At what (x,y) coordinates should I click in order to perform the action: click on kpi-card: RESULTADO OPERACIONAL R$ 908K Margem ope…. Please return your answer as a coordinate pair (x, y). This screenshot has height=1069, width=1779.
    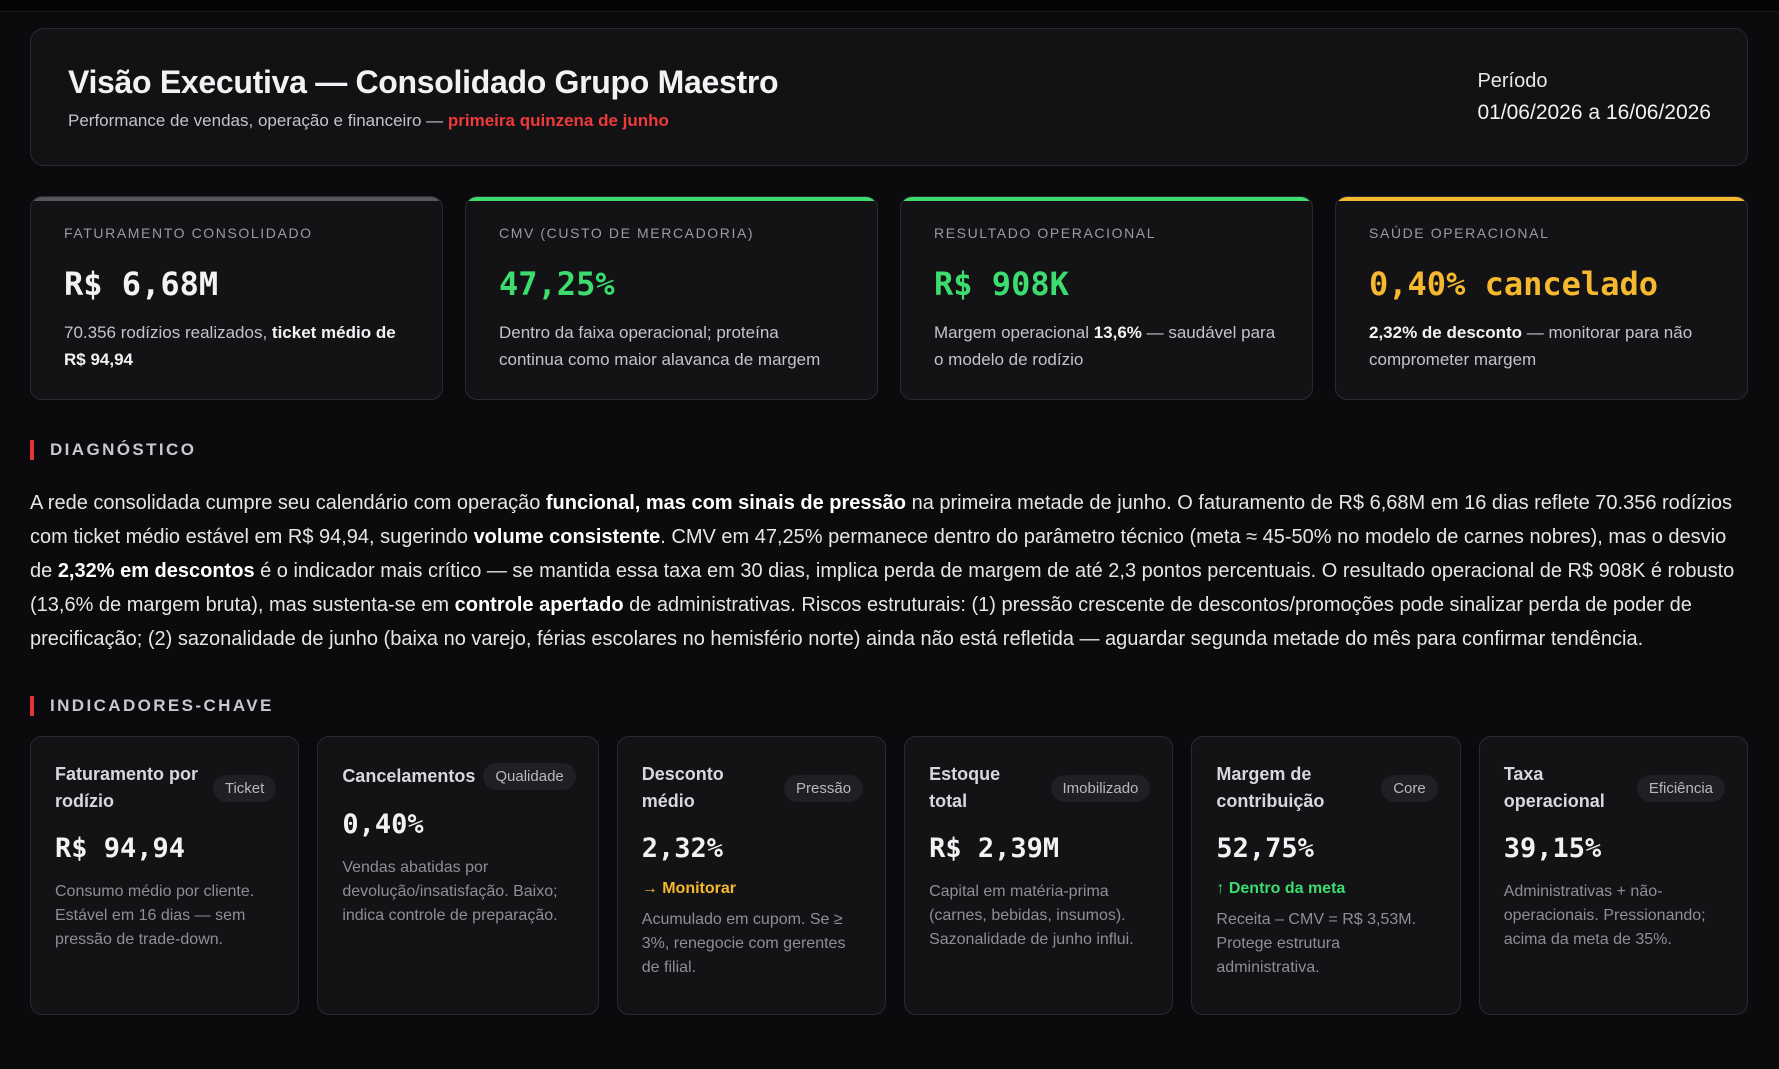
    Looking at the image, I should click on (1106, 298).